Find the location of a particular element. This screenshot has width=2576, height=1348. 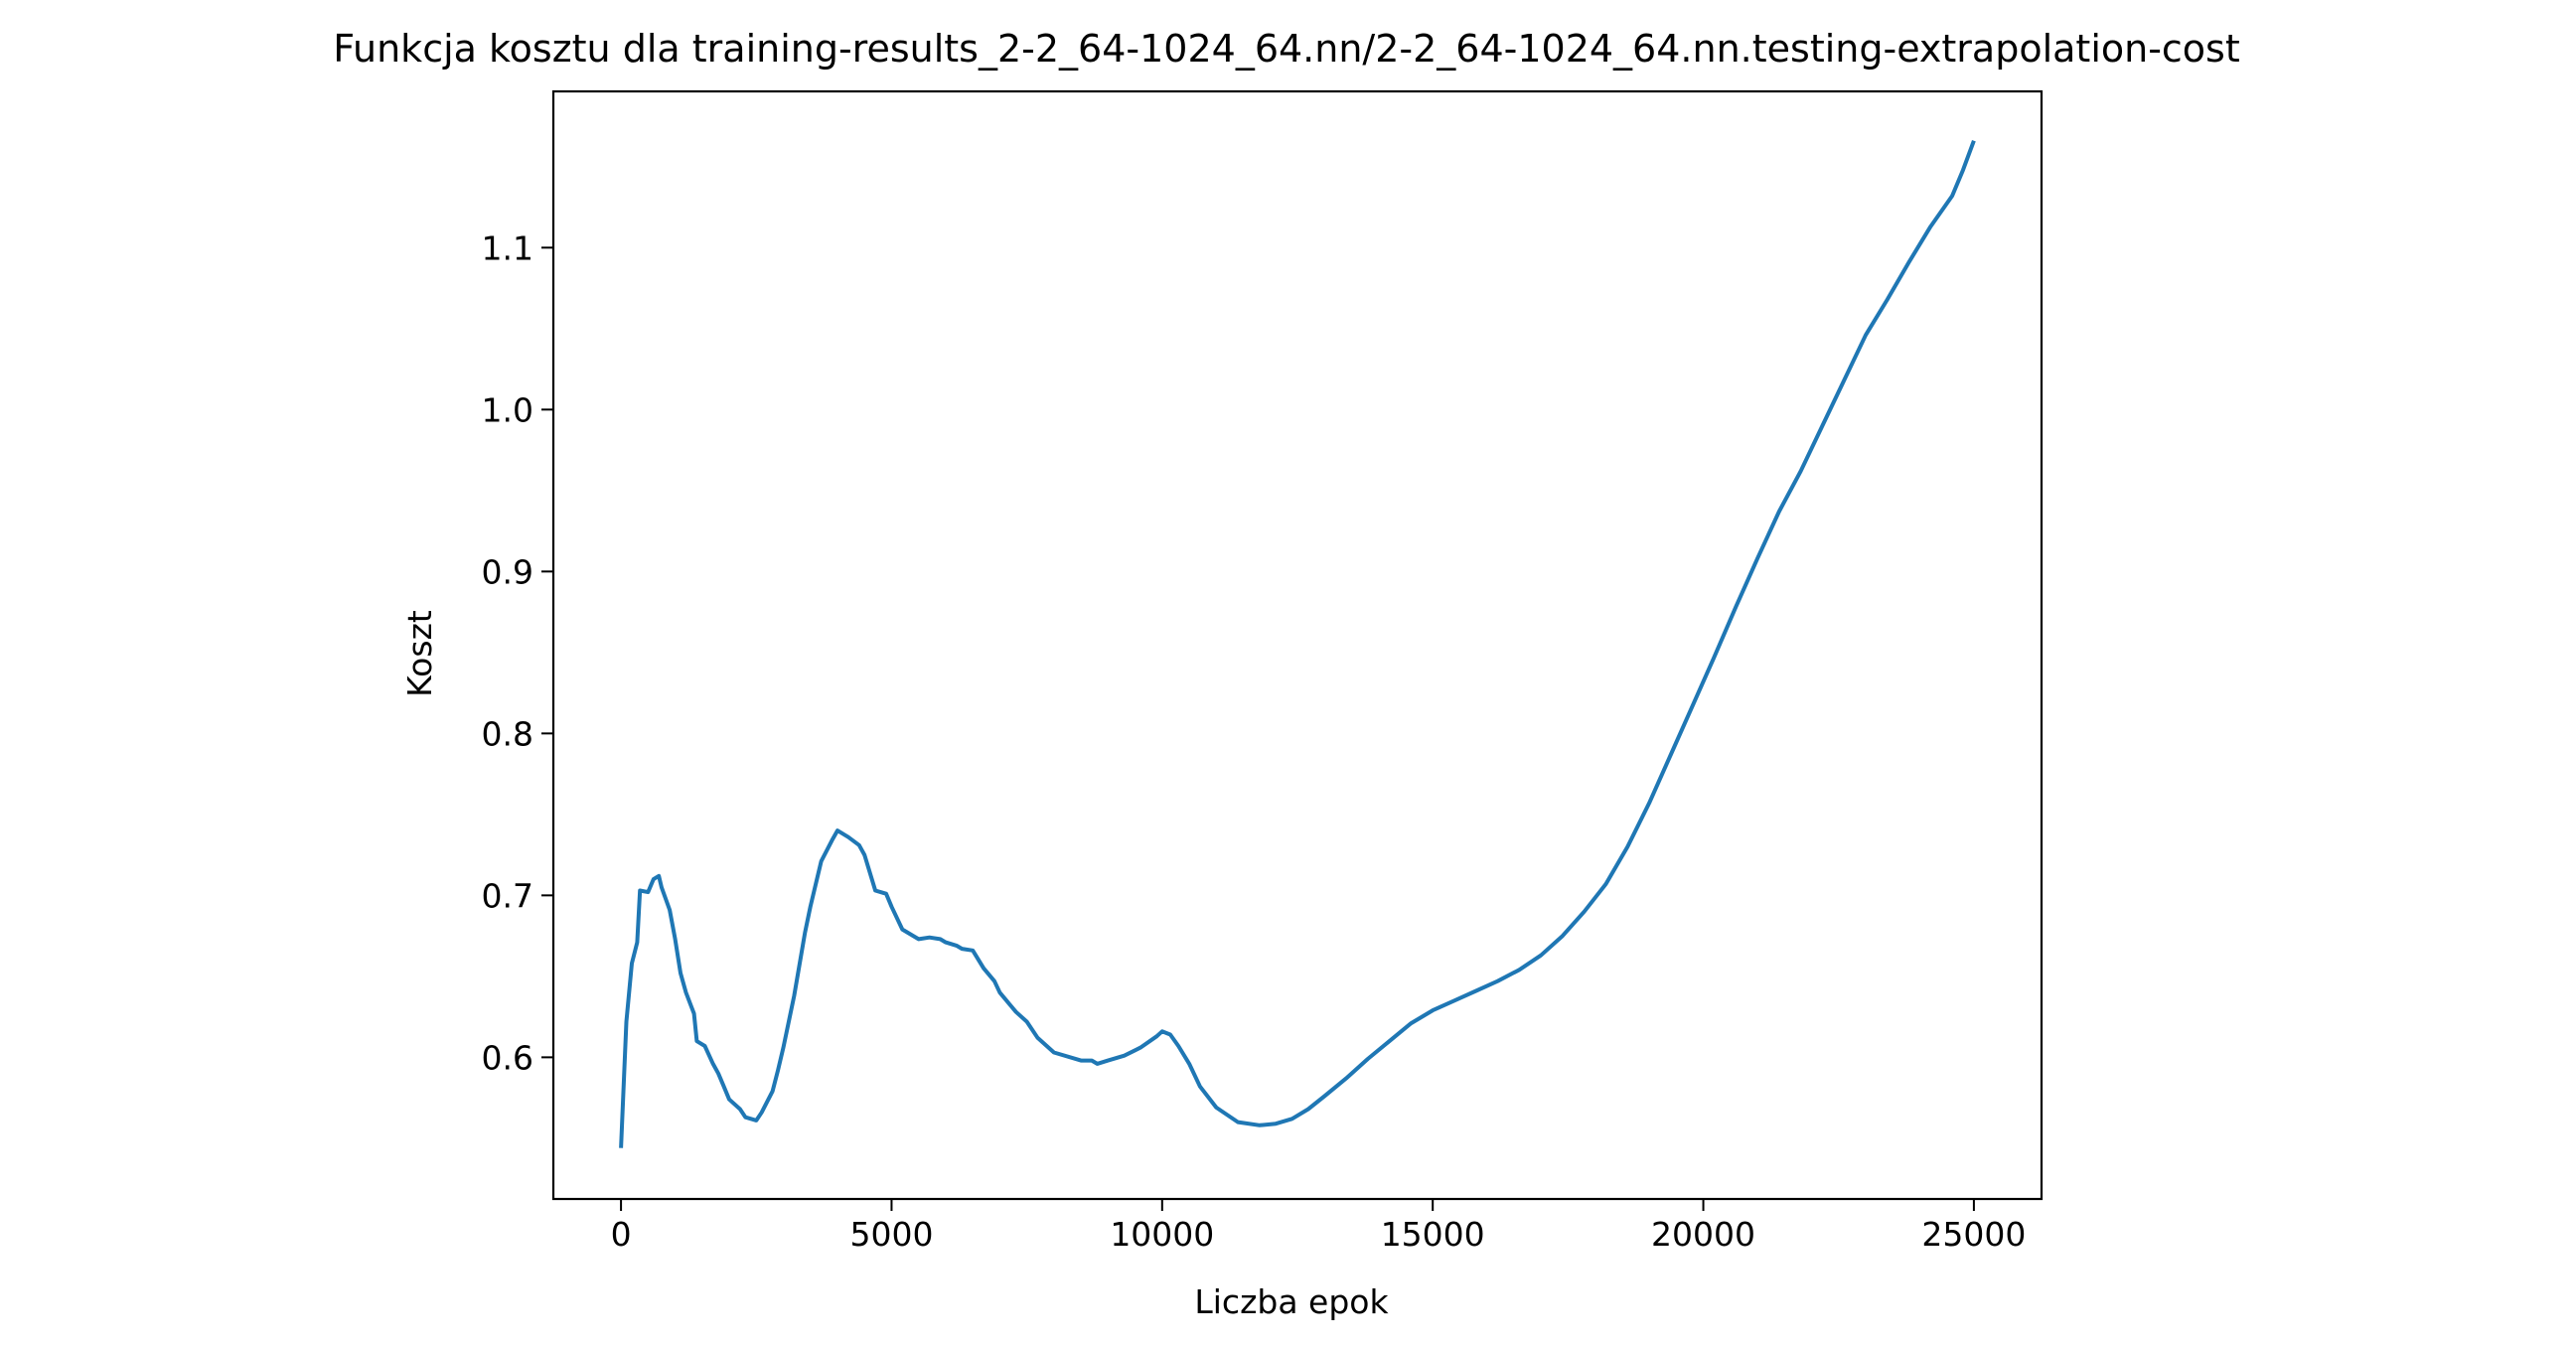

x-tick-label: 20000 is located at coordinates (1703, 1235).